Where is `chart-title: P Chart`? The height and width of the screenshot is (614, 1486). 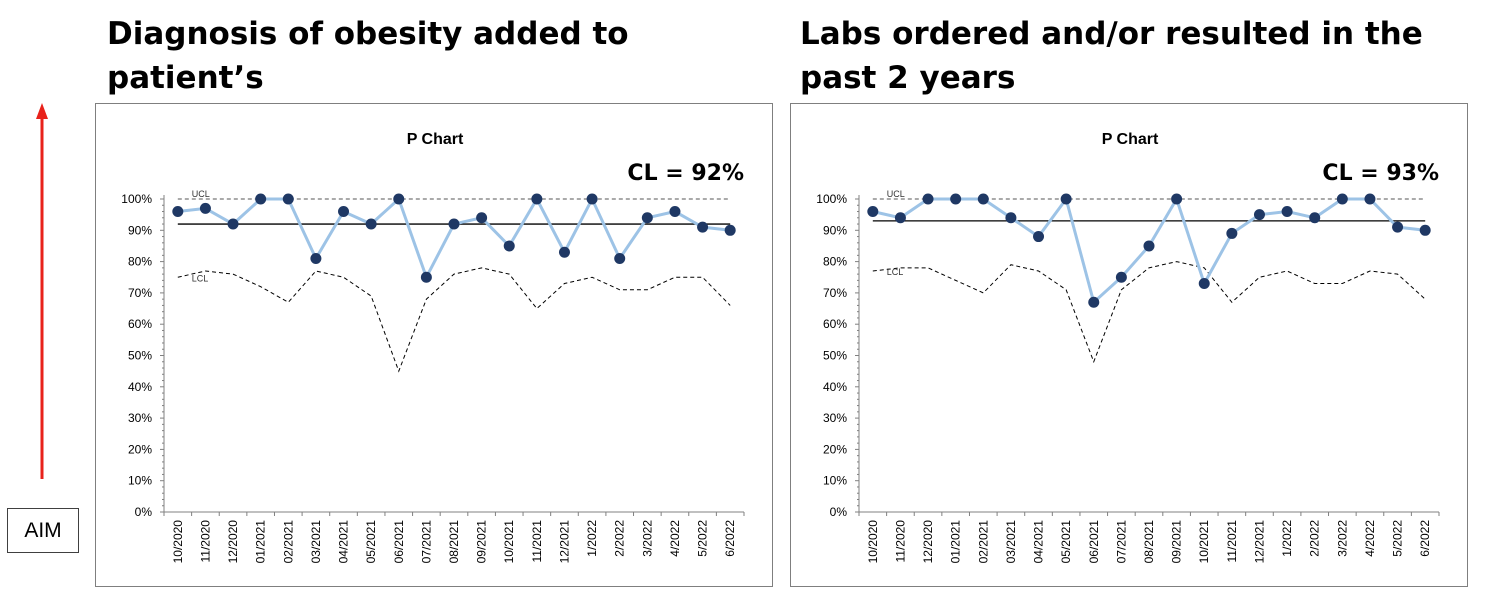 chart-title: P Chart is located at coordinates (435, 139).